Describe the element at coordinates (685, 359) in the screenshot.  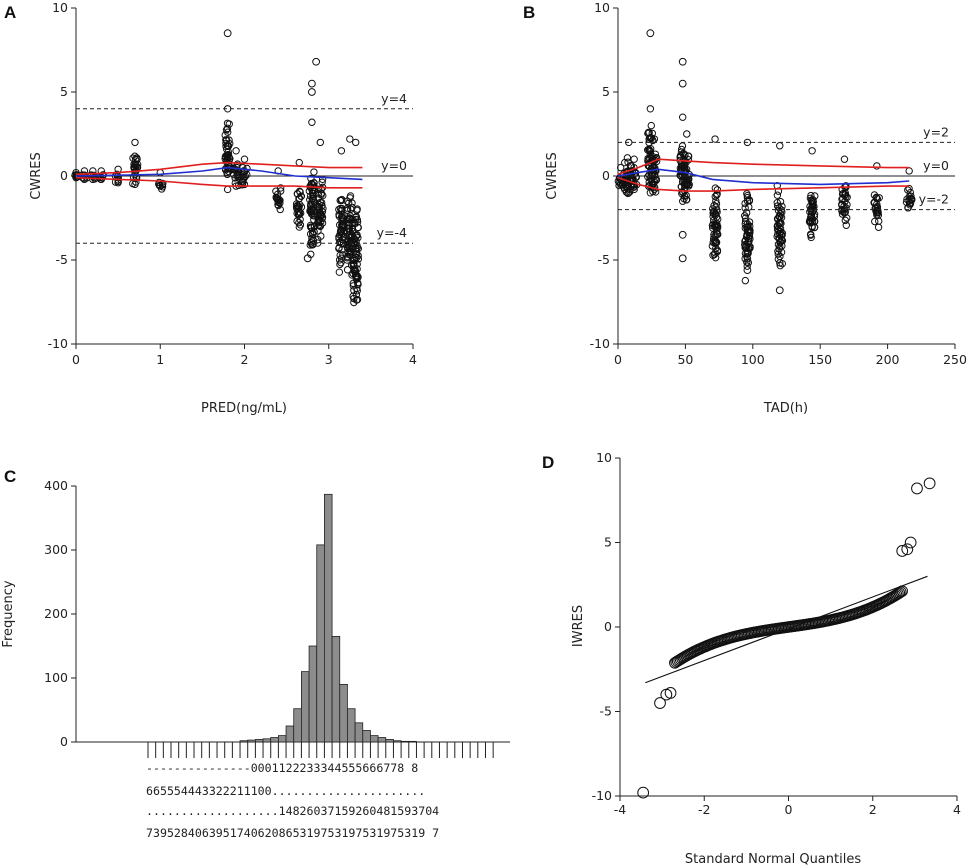
I see `x-tick-label: 50` at that location.